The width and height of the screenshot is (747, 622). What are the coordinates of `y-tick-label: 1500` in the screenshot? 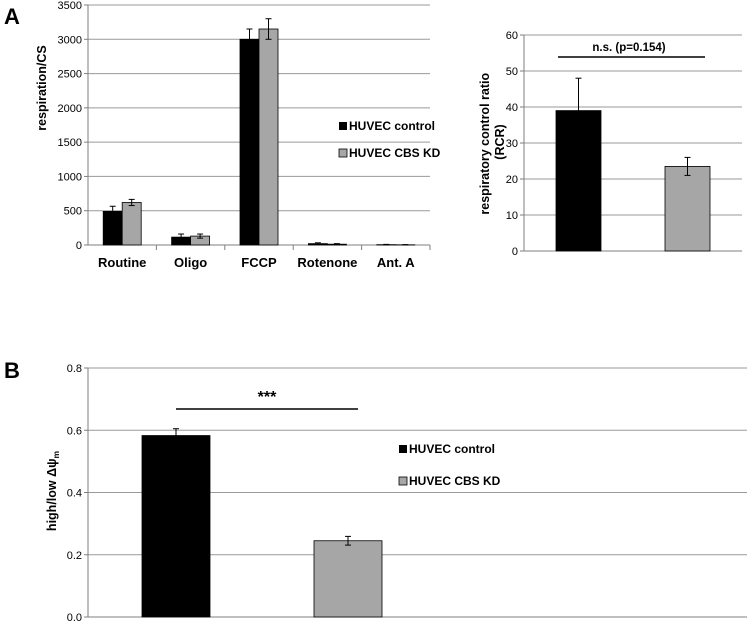 It's located at (70, 143).